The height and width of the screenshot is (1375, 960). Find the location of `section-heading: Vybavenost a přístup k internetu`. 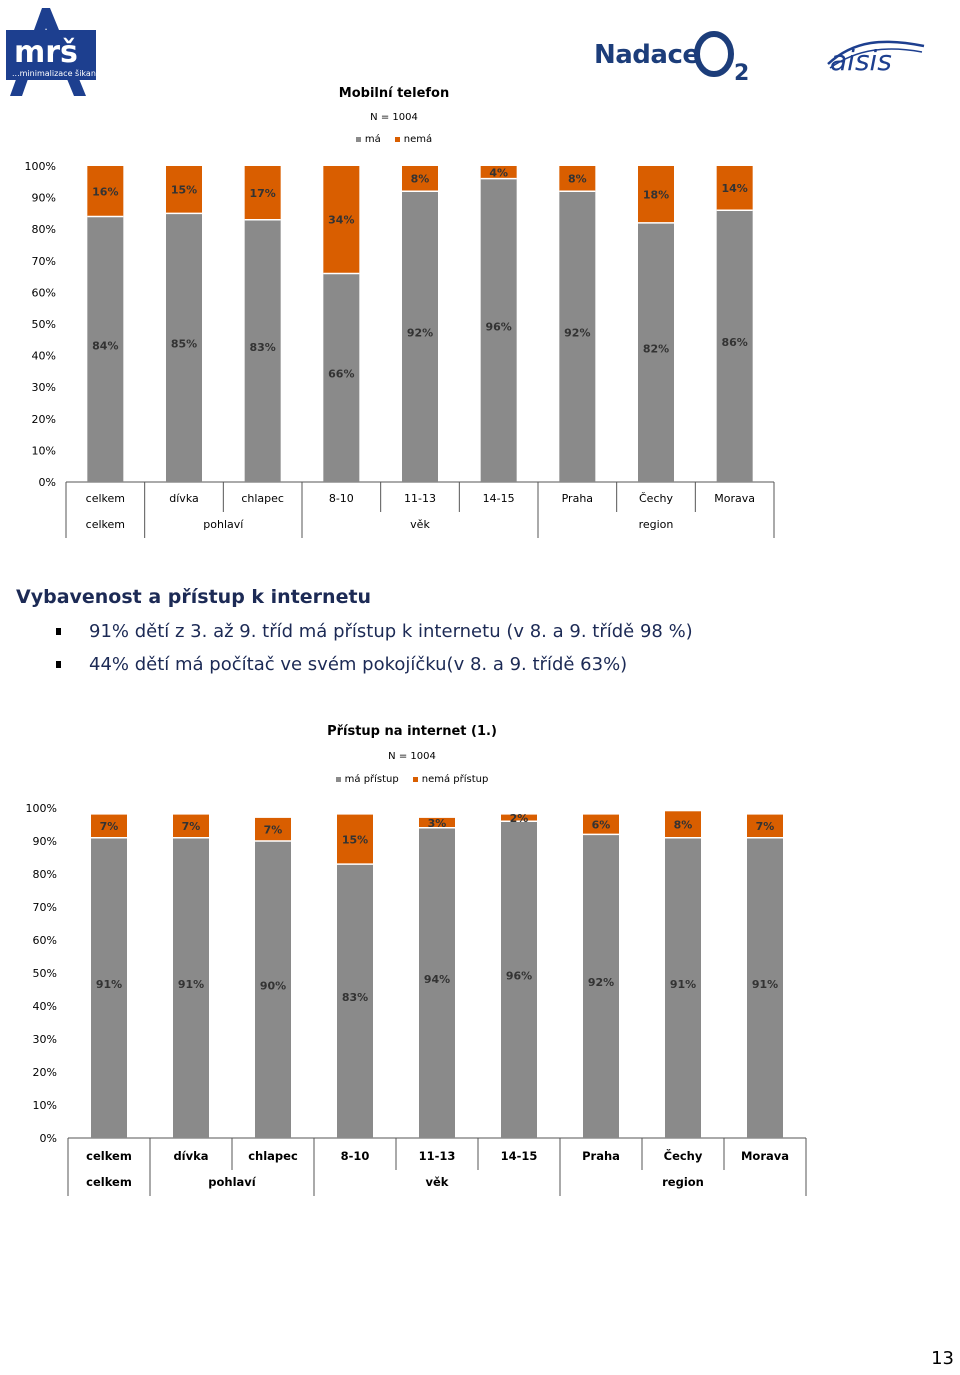

section-heading: Vybavenost a přístup k internetu is located at coordinates (194, 597).